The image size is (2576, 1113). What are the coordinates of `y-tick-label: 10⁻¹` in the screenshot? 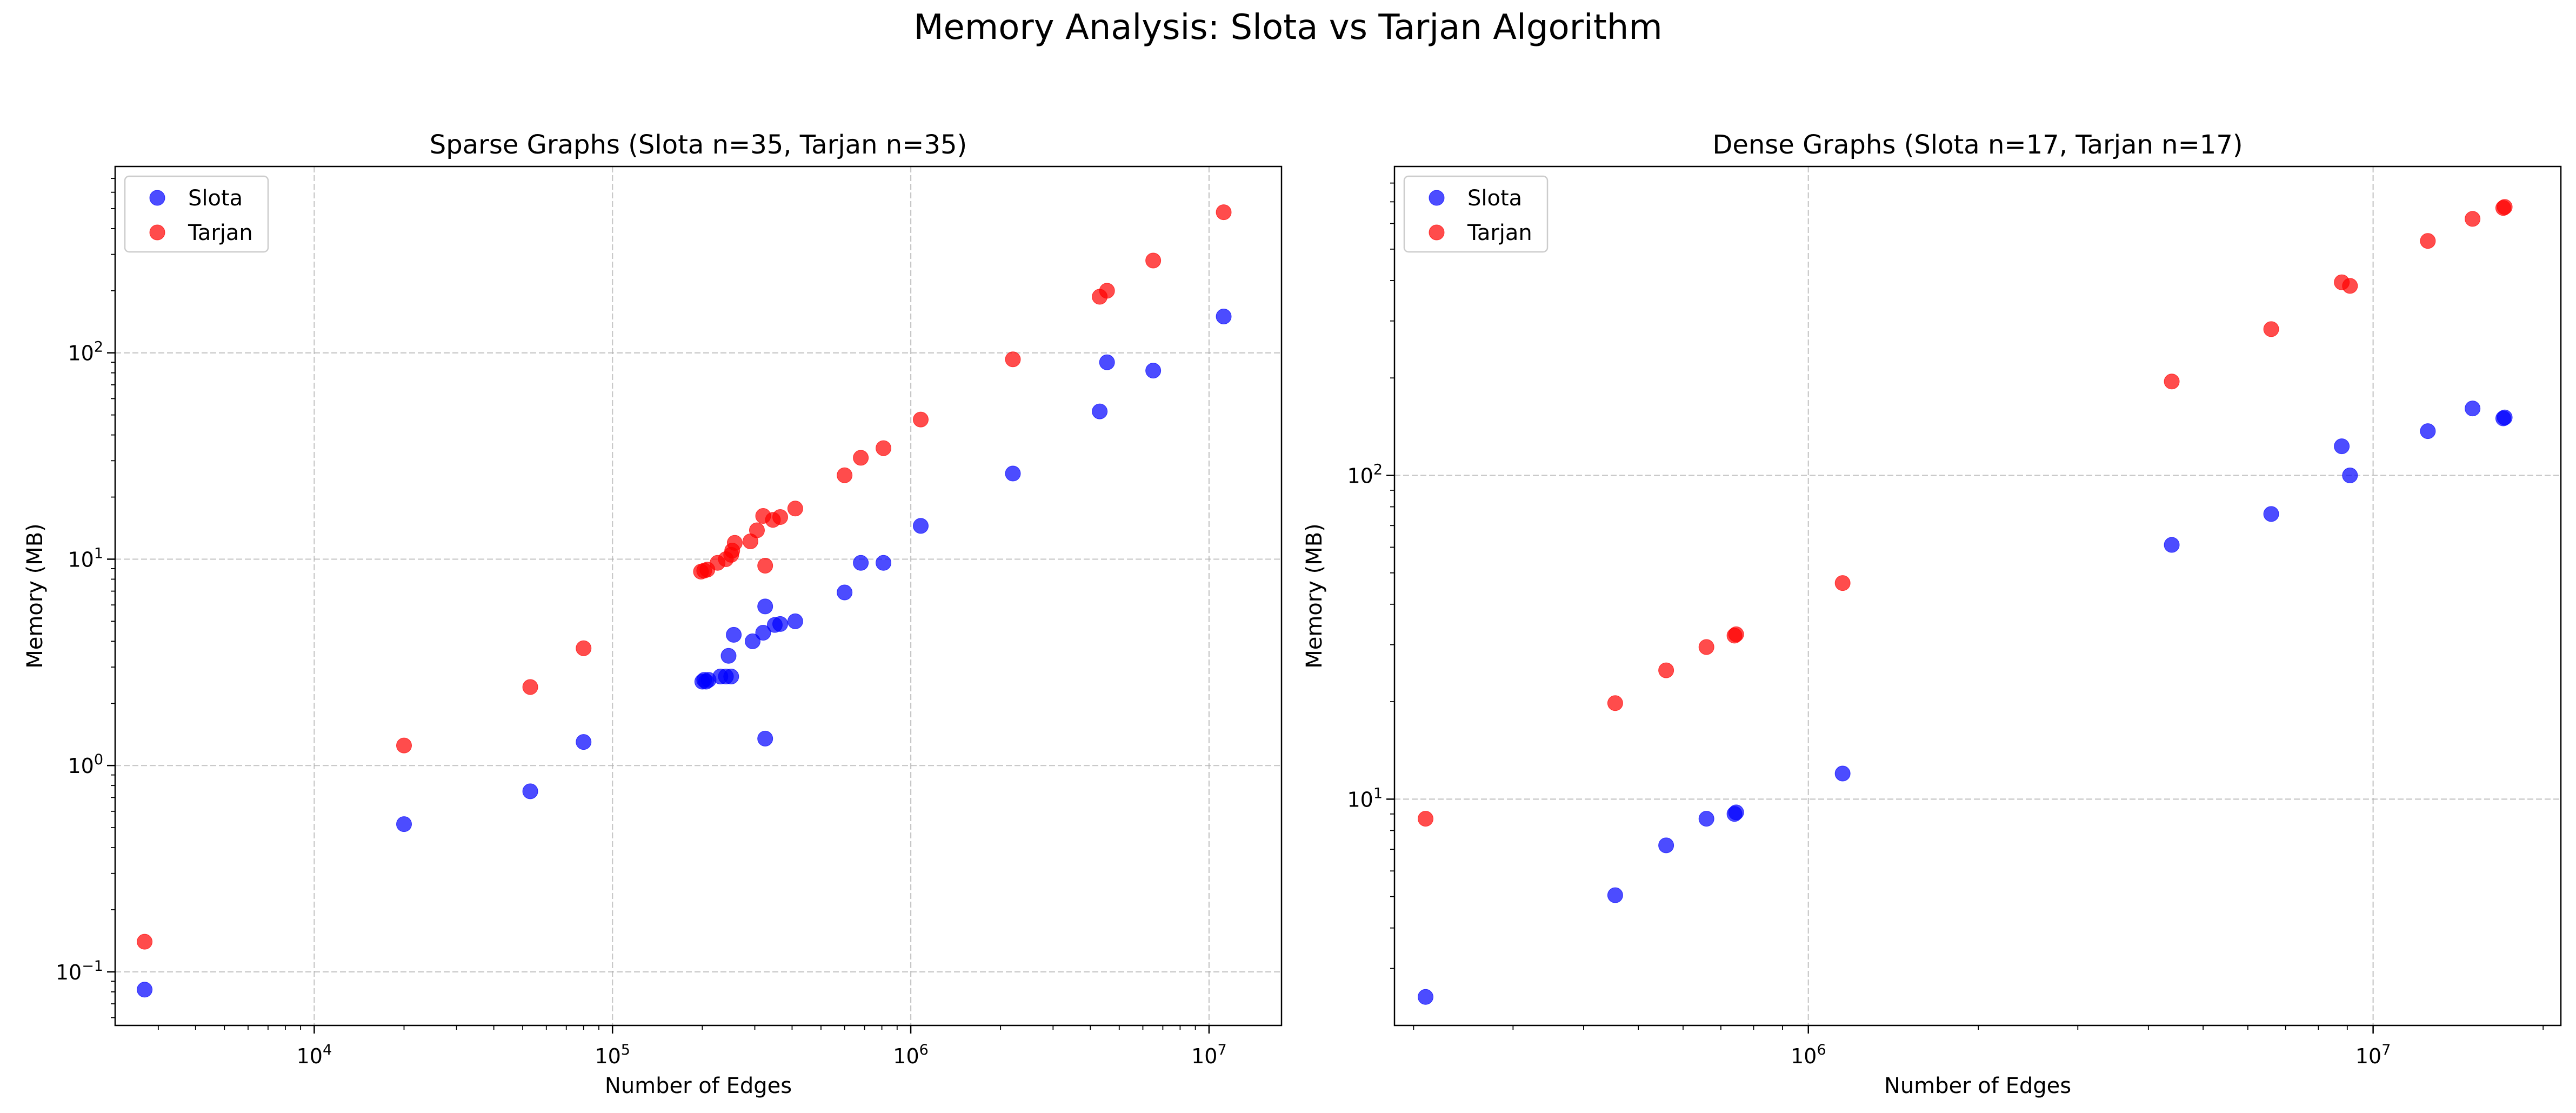 It's located at (80, 971).